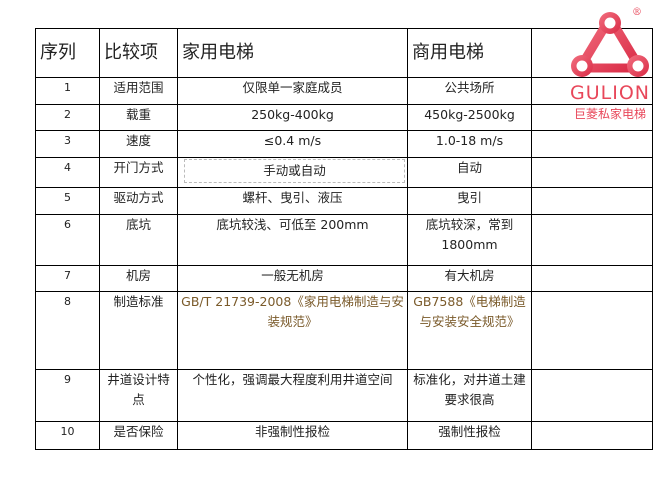  I want to click on header-cell: 家用电梯, so click(292, 53).